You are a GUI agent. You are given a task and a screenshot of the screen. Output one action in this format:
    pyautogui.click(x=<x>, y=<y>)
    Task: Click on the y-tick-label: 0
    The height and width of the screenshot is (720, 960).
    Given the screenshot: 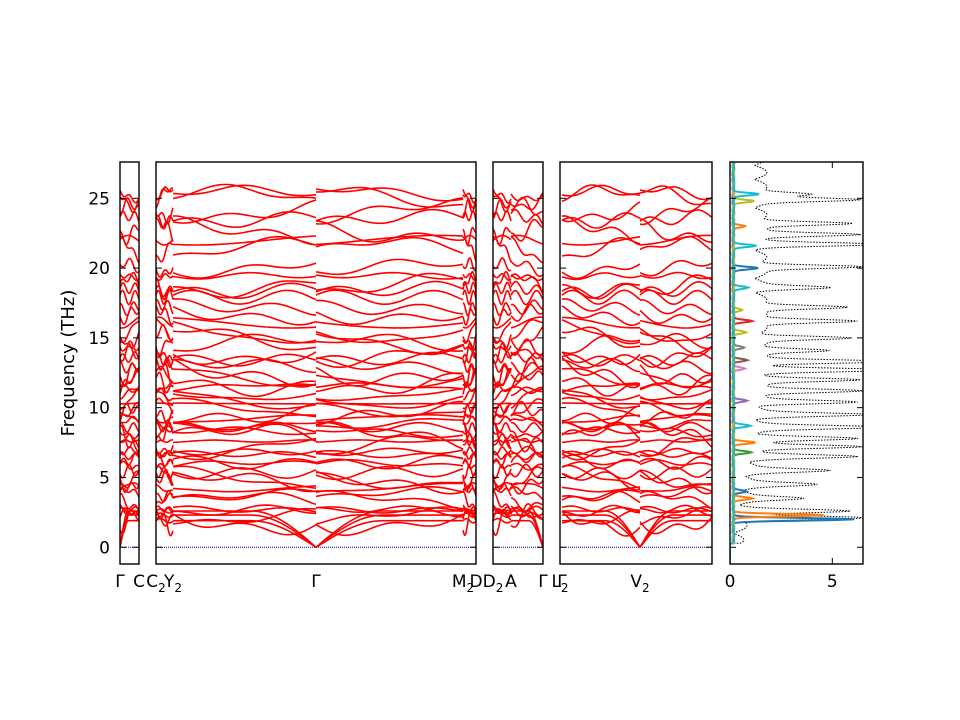 What is the action you would take?
    pyautogui.click(x=104, y=548)
    